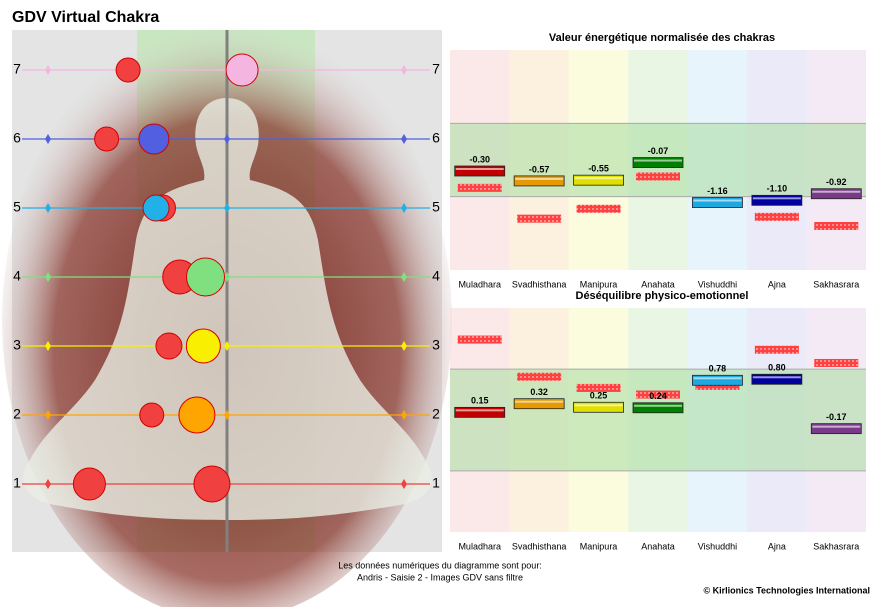 The image size is (882, 607). Describe the element at coordinates (658, 396) in the screenshot. I see `value-label: 0.24` at that location.